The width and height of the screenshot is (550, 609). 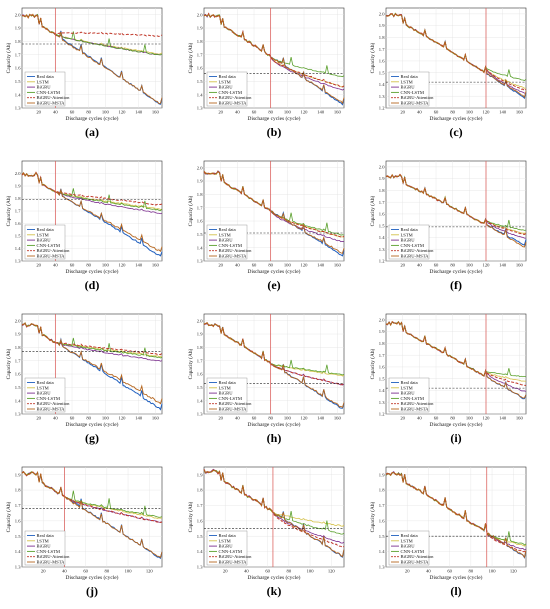 I want to click on panel-label: (h), so click(x=274, y=438).